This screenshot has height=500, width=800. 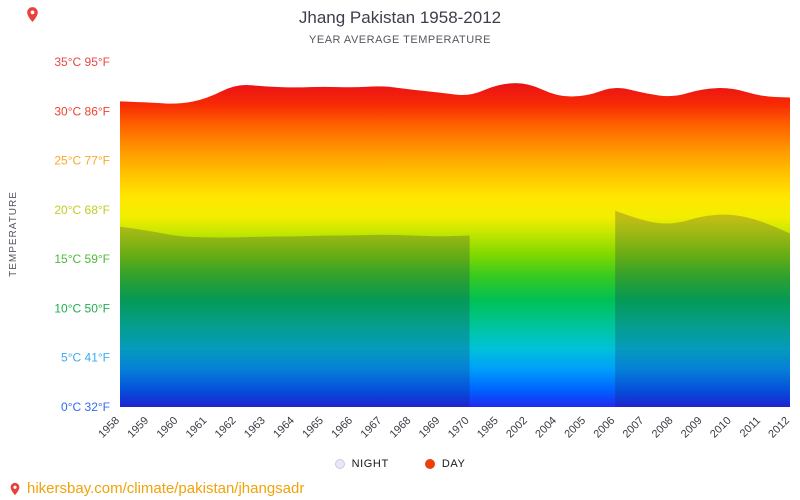 I want to click on x-axis-label: 1968, so click(x=401, y=428).